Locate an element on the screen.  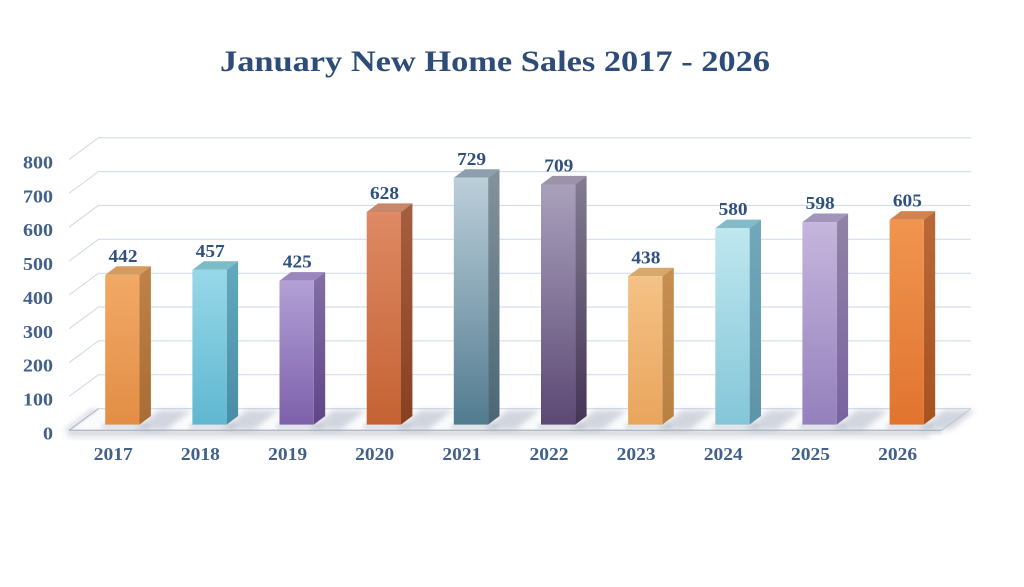
svg-text: 2019 is located at coordinates (287, 454).